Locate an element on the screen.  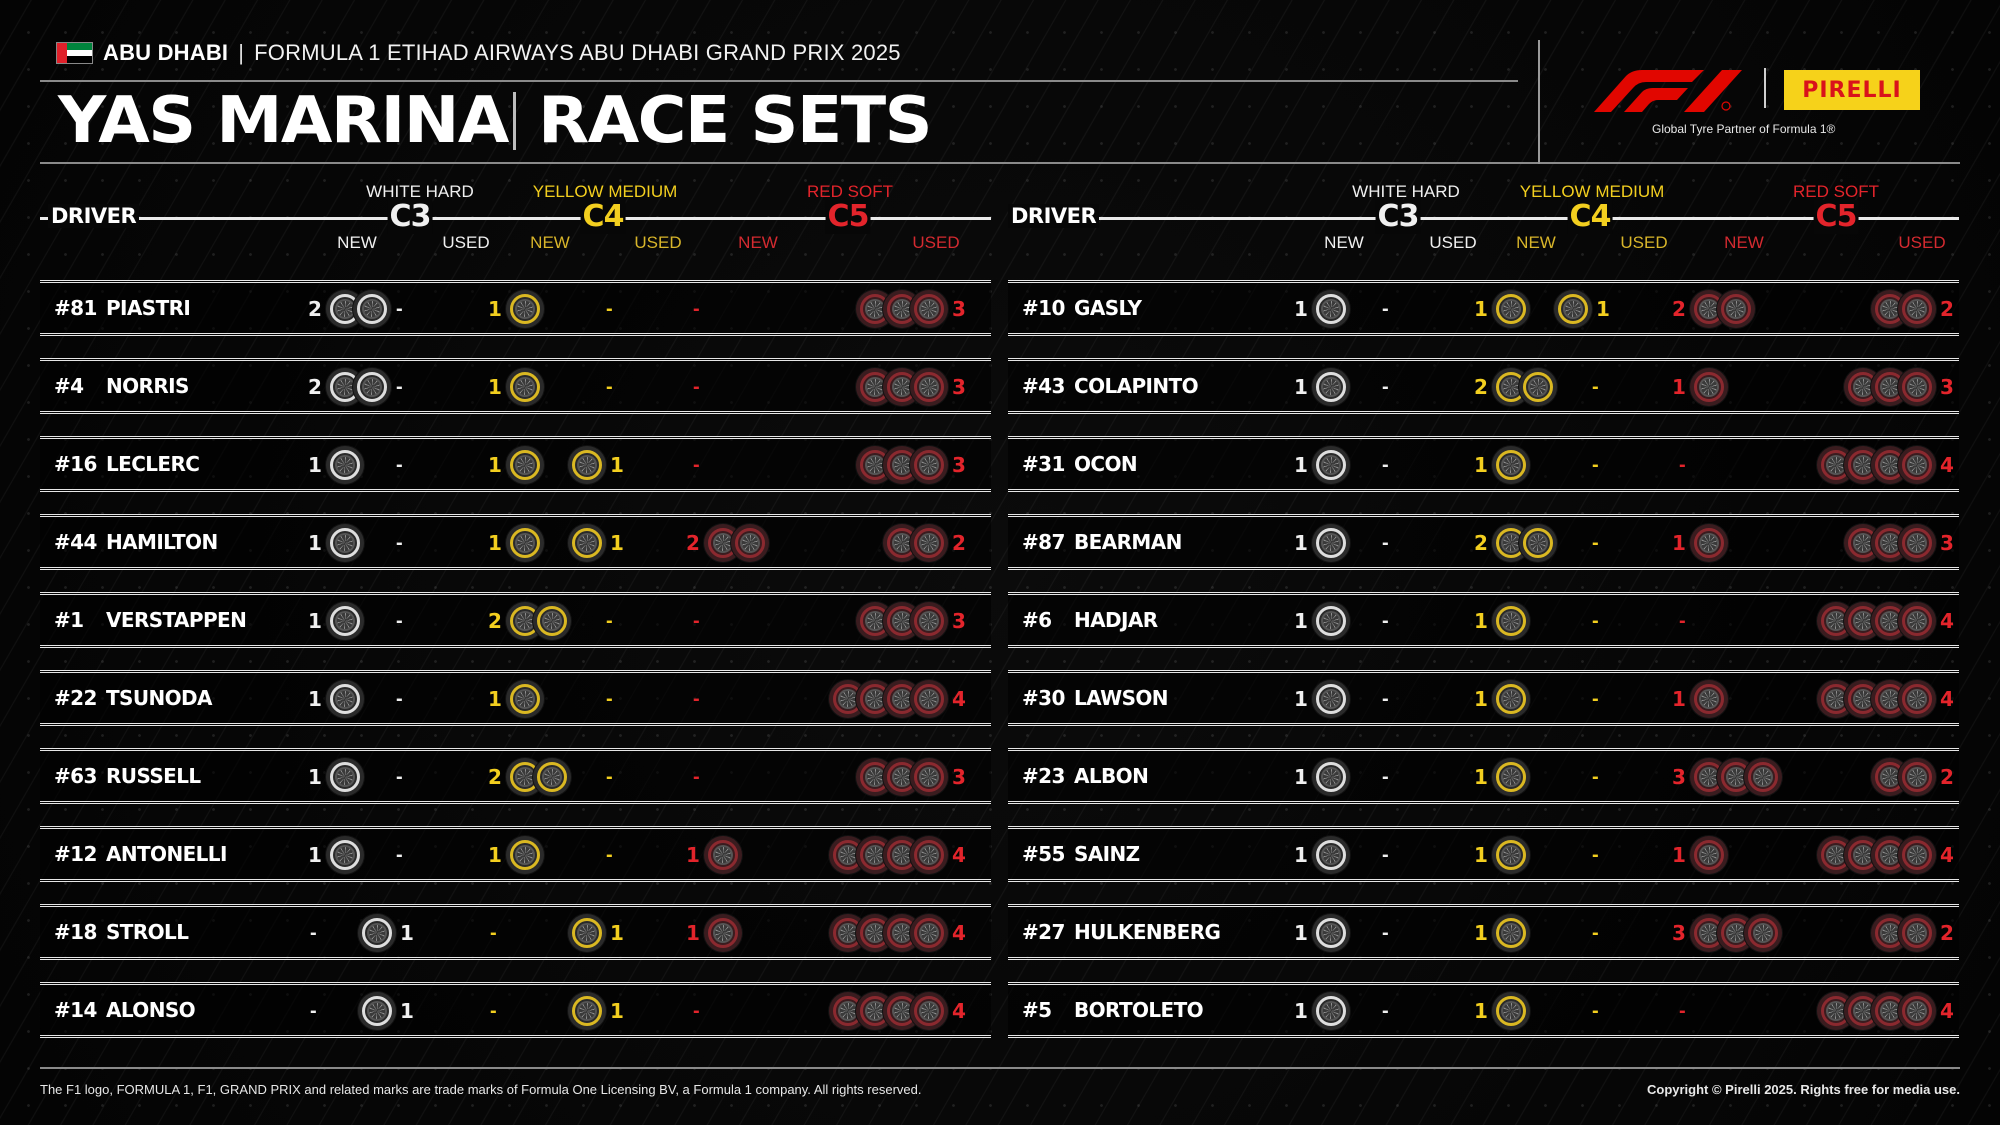
car-number: #31 is located at coordinates (1043, 464).